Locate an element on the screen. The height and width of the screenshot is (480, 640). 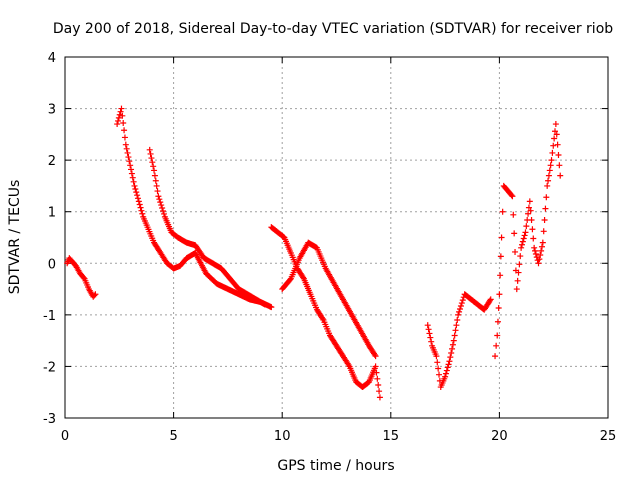
x-tick-label: 10 is located at coordinates (282, 436).